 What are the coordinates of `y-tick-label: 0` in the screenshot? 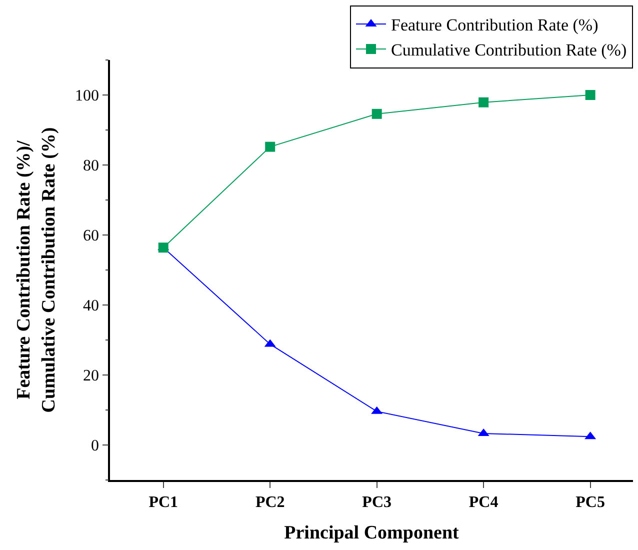 It's located at (95, 446).